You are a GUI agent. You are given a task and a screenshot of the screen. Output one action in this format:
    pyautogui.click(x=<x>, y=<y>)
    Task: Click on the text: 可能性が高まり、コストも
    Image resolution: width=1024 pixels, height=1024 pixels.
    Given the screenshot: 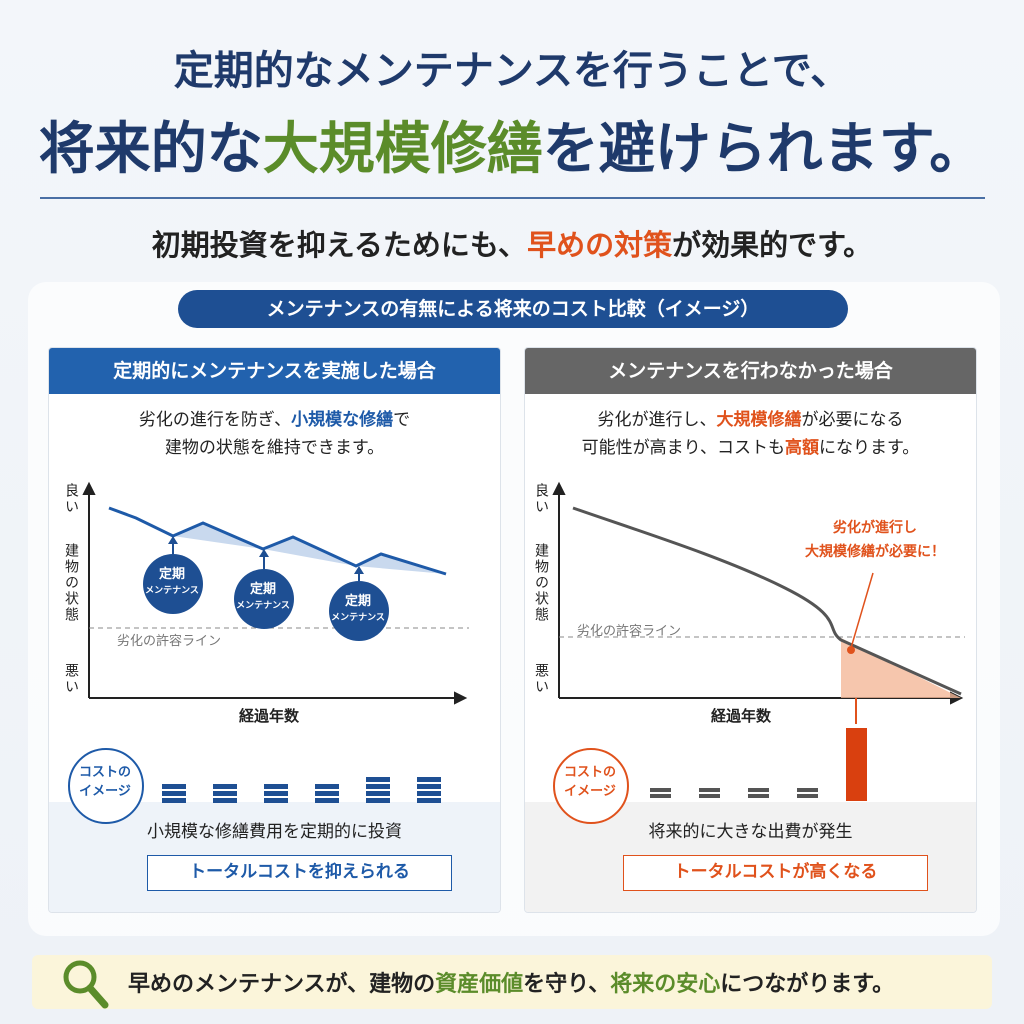 What is the action you would take?
    pyautogui.click(x=683, y=448)
    